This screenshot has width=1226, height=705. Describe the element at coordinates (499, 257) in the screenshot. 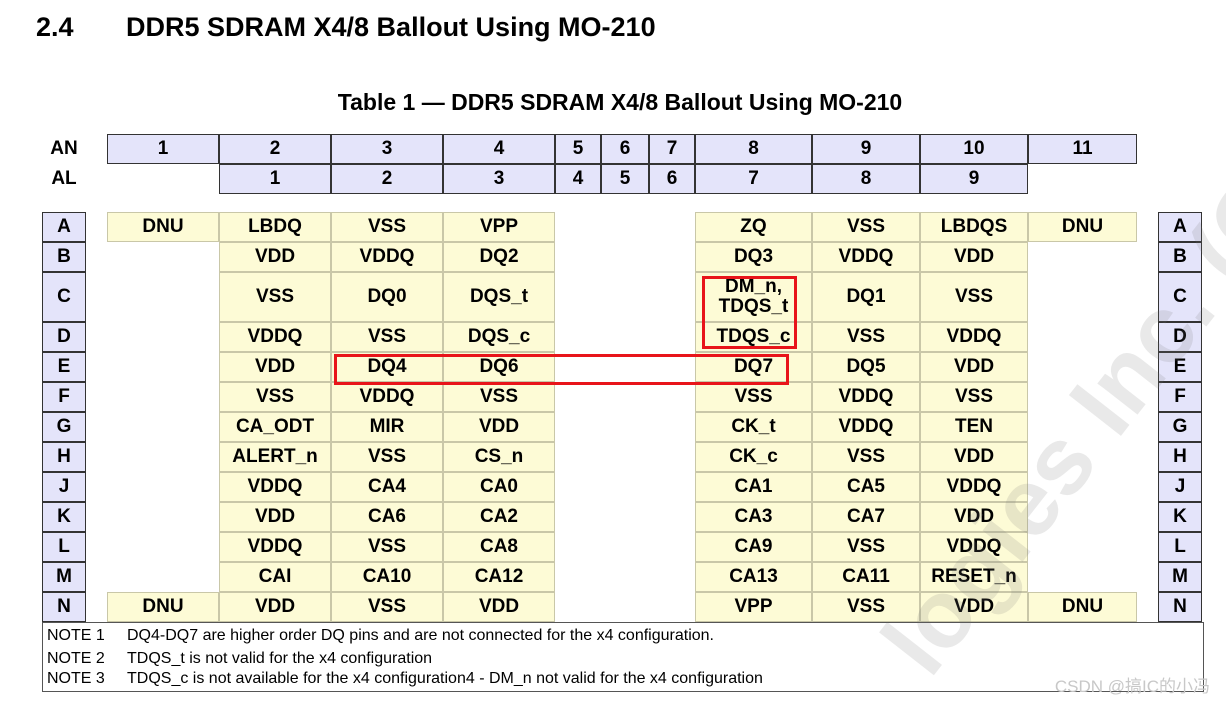

I see `pin-cell: DQ2` at that location.